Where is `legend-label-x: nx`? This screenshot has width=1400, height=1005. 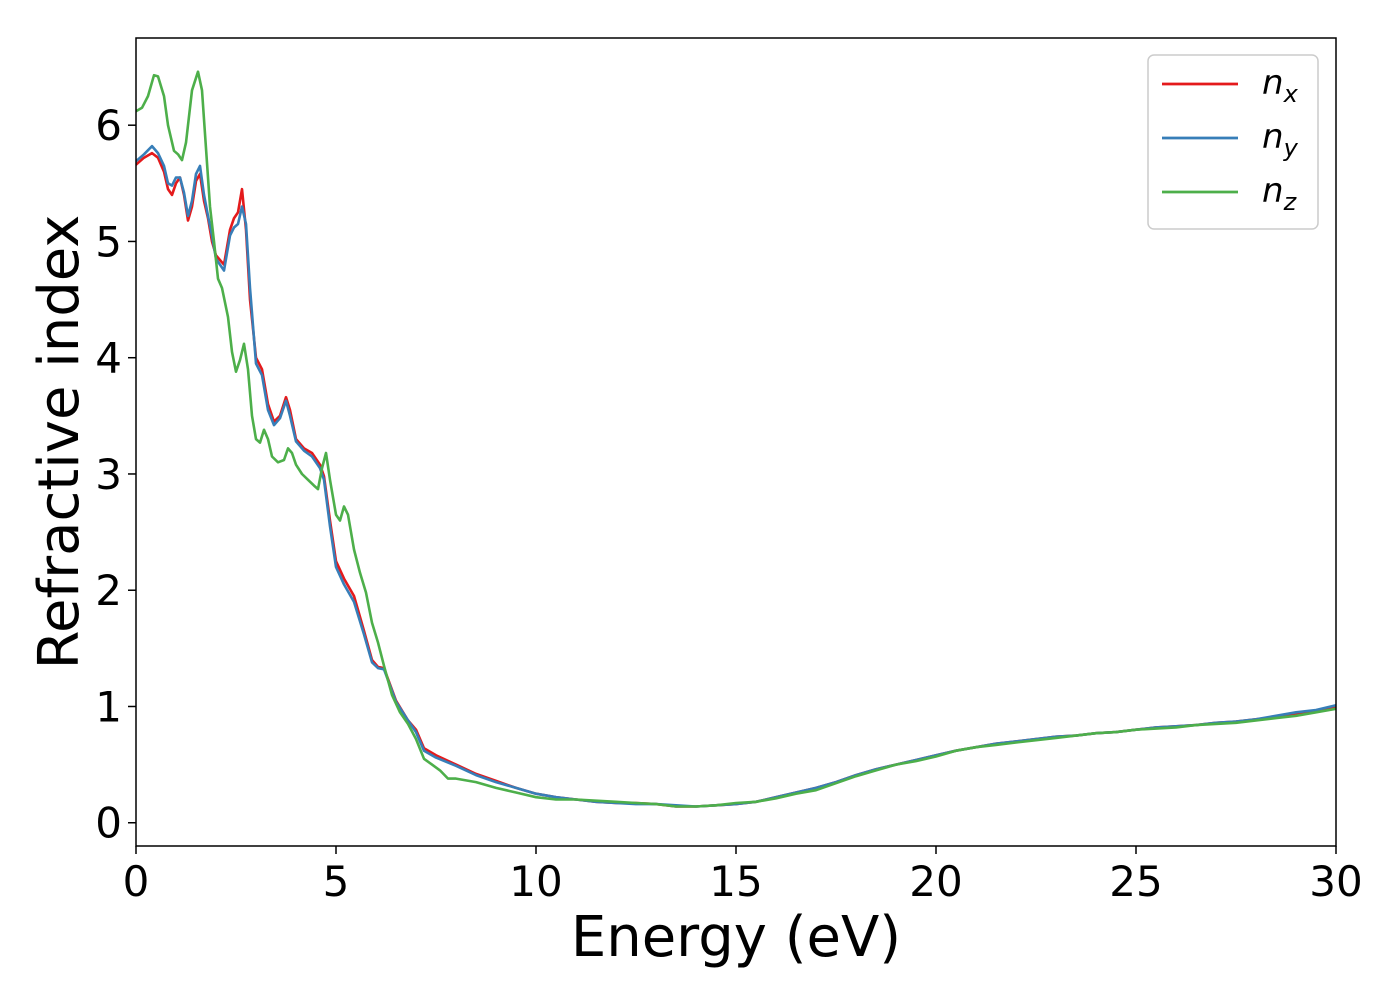
legend-label-x: nx is located at coordinates (1280, 85).